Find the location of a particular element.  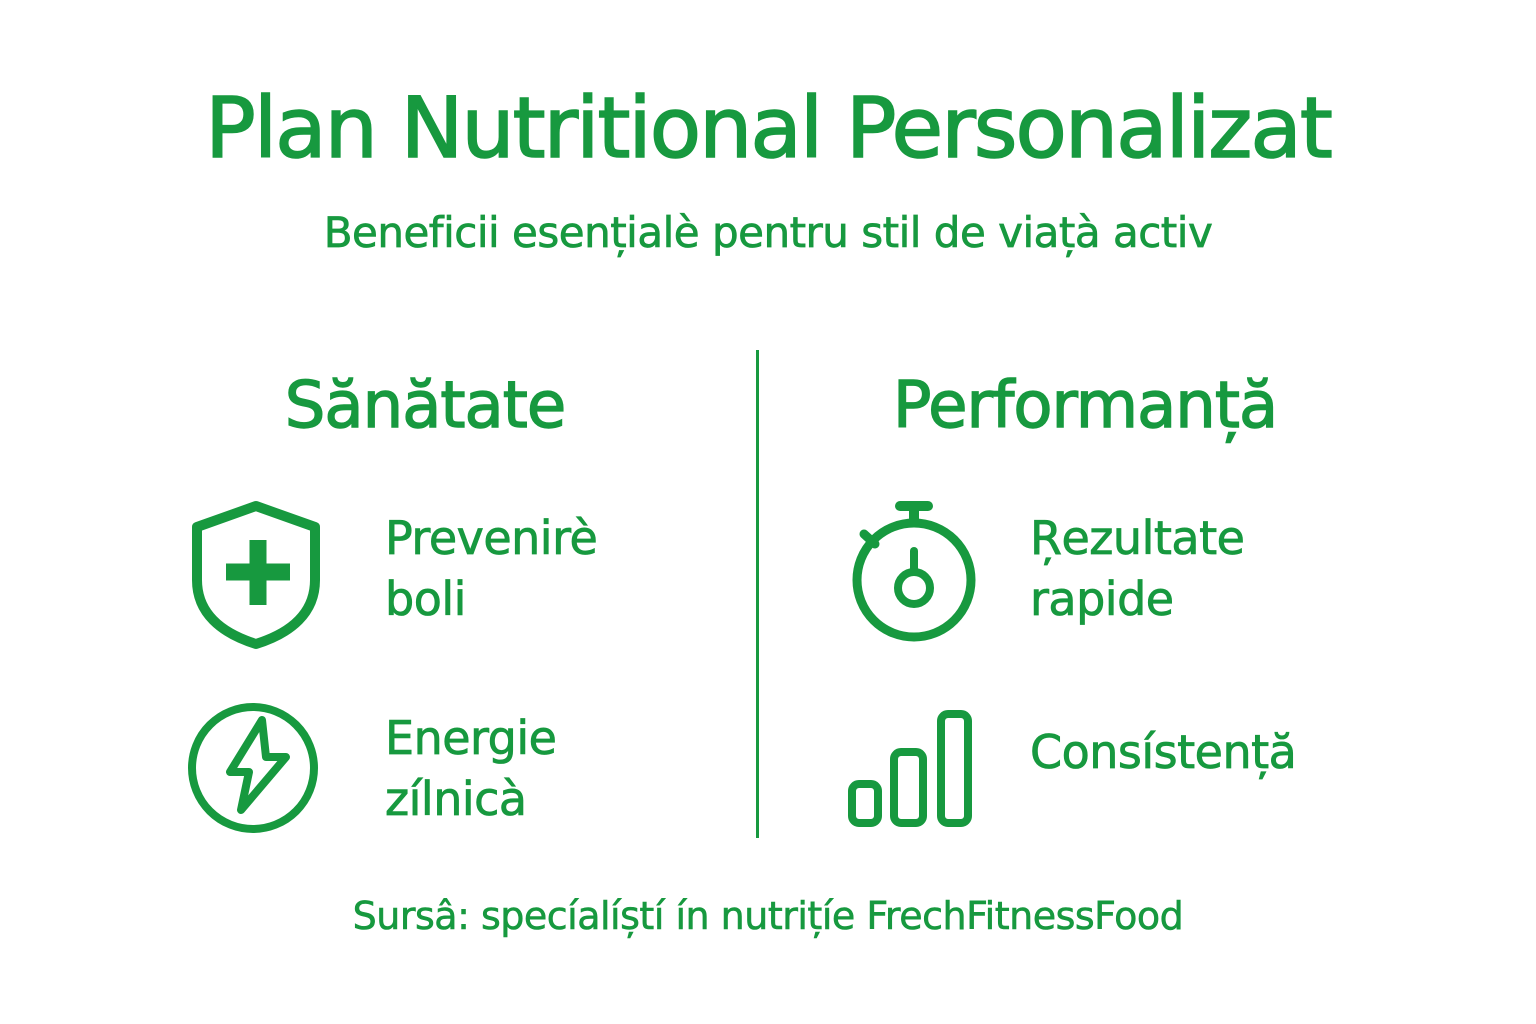

health-column-heading: Sănătate is located at coordinates (425, 406).